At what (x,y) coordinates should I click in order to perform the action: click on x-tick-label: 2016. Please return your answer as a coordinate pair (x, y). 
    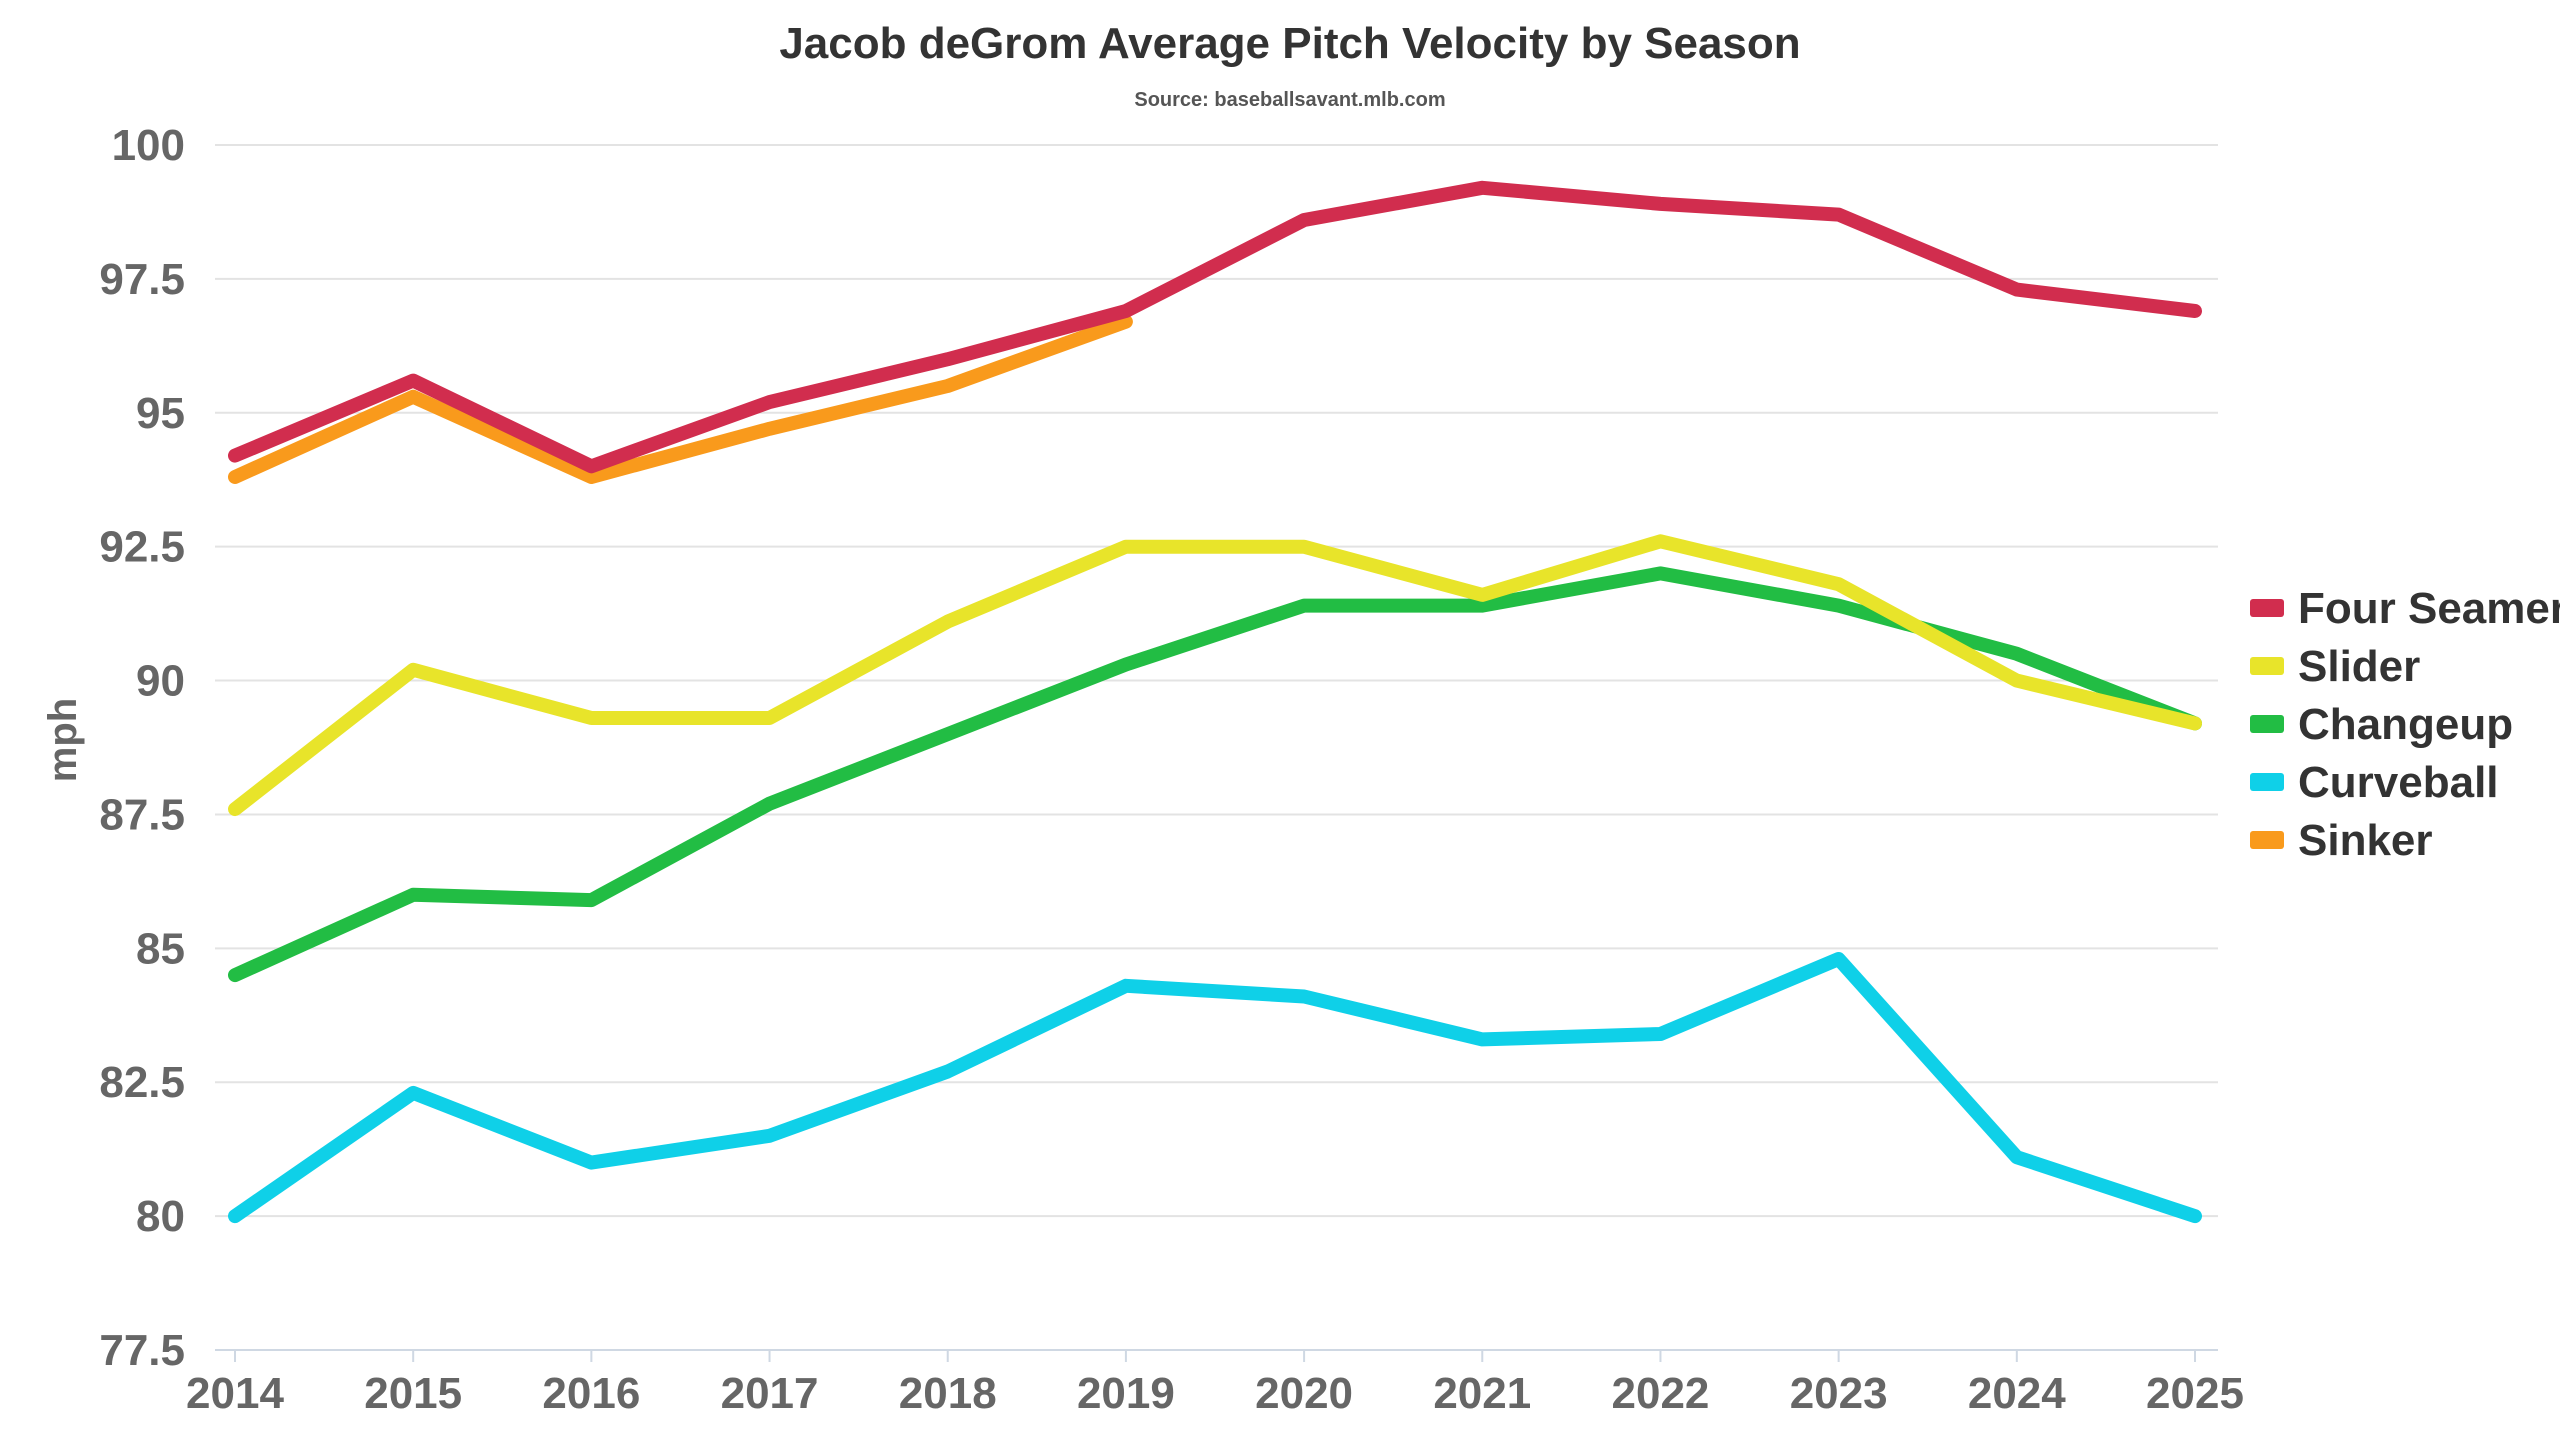
    Looking at the image, I should click on (591, 1393).